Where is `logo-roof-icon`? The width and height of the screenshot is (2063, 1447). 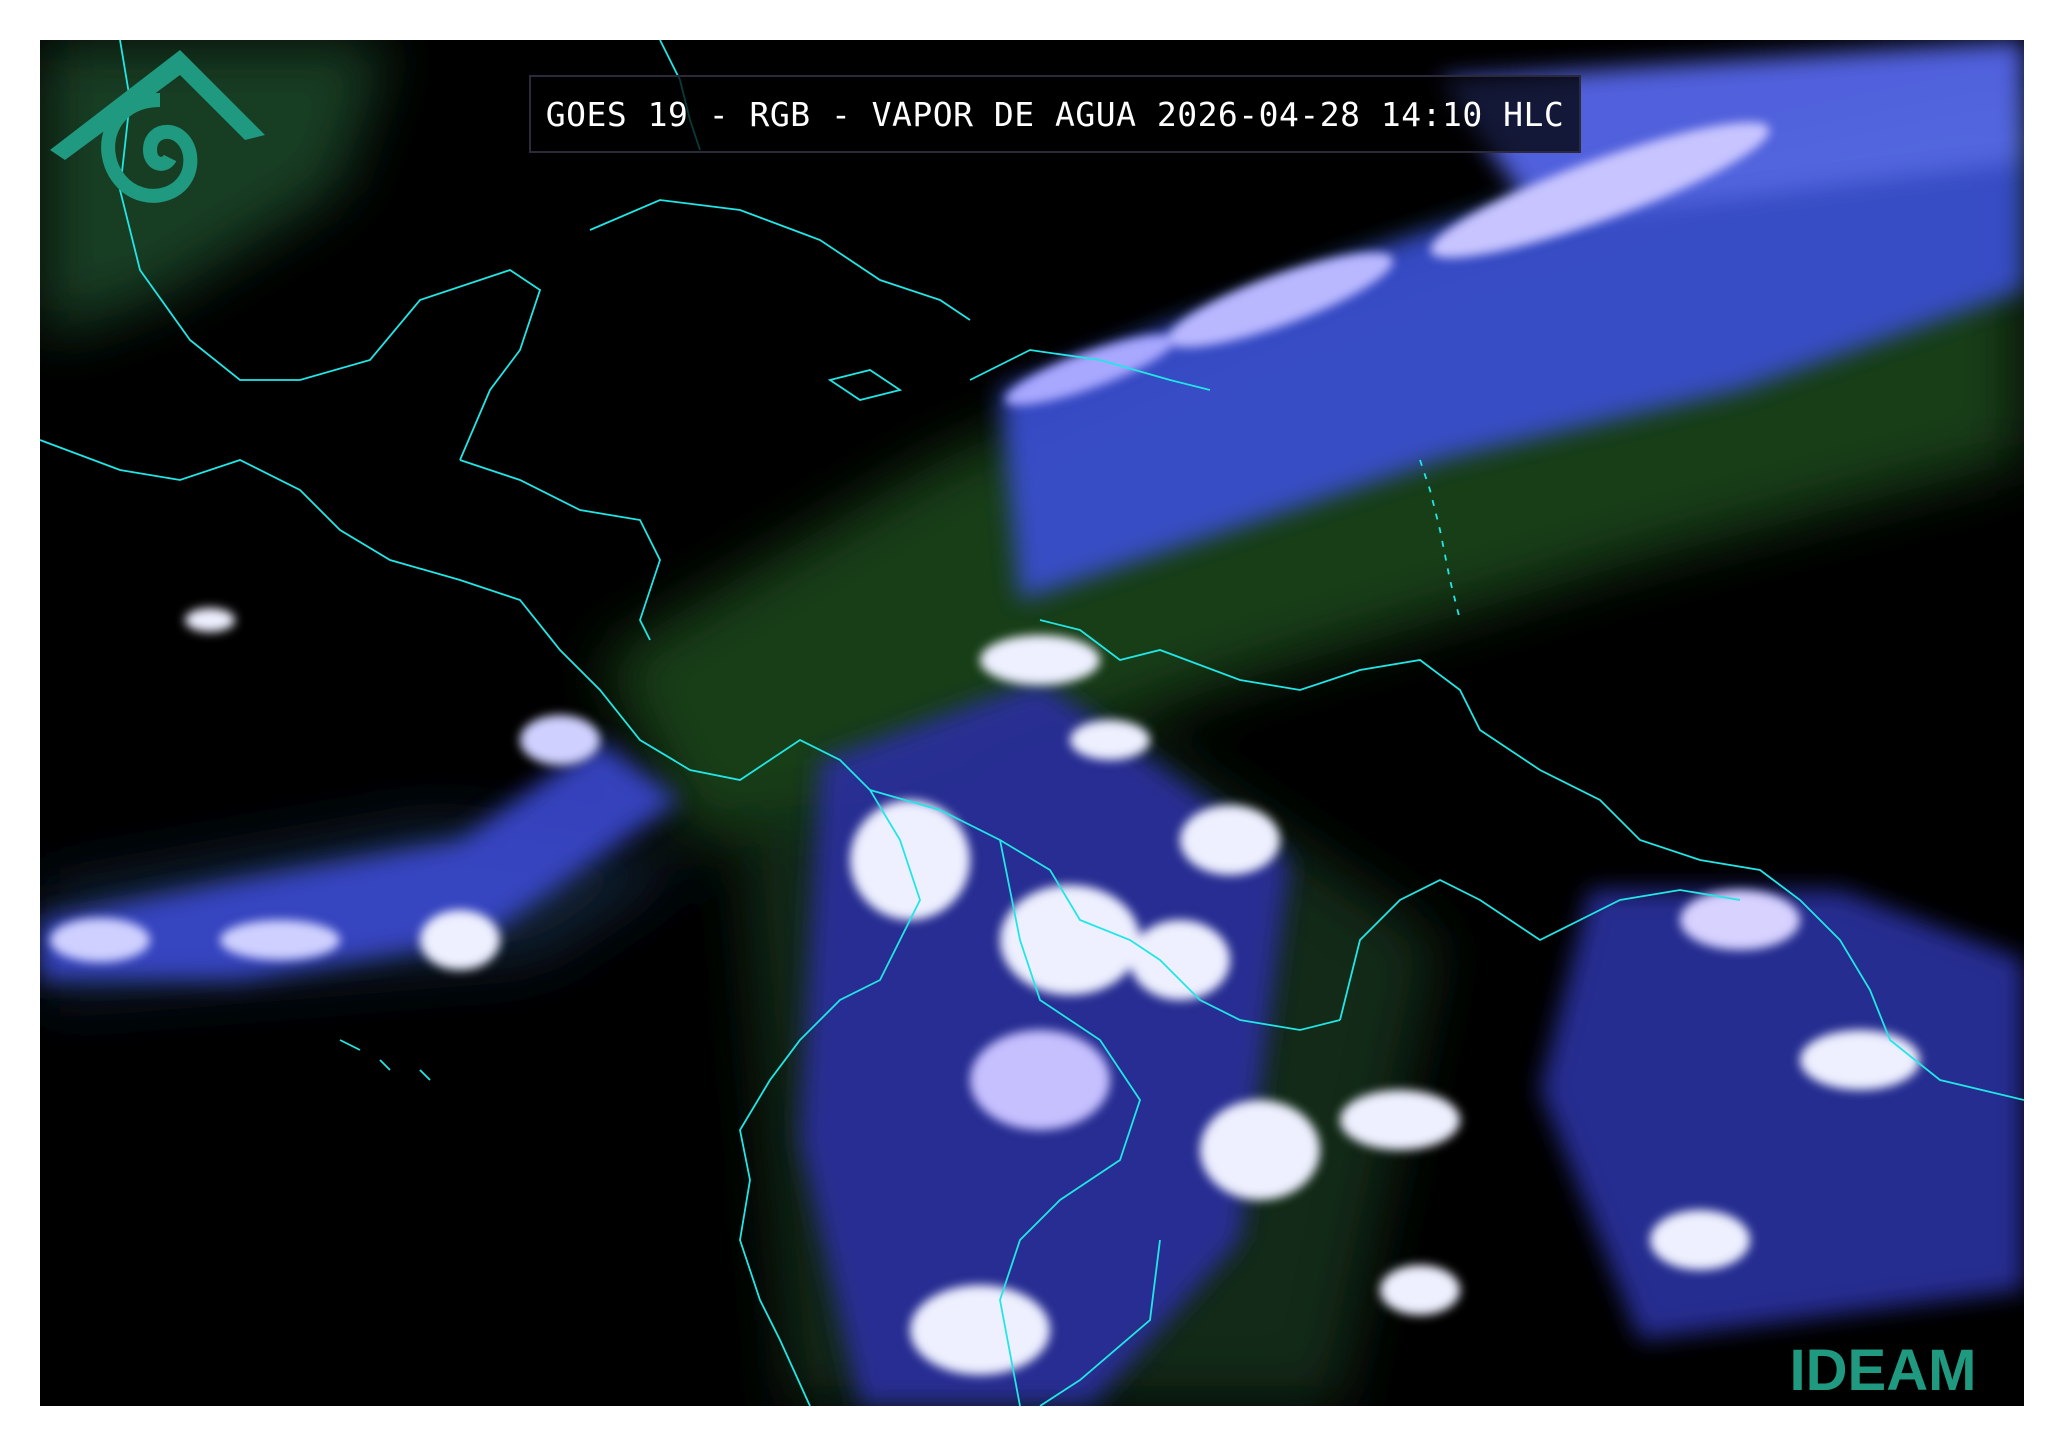
logo-roof-icon is located at coordinates (157, 105).